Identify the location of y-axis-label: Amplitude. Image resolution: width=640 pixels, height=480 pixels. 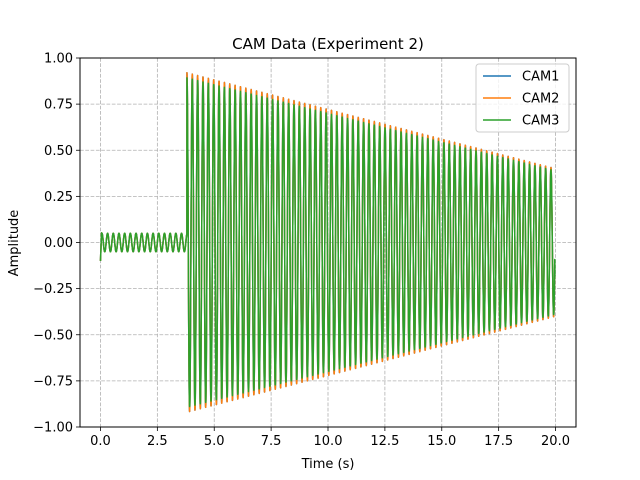
(14, 243).